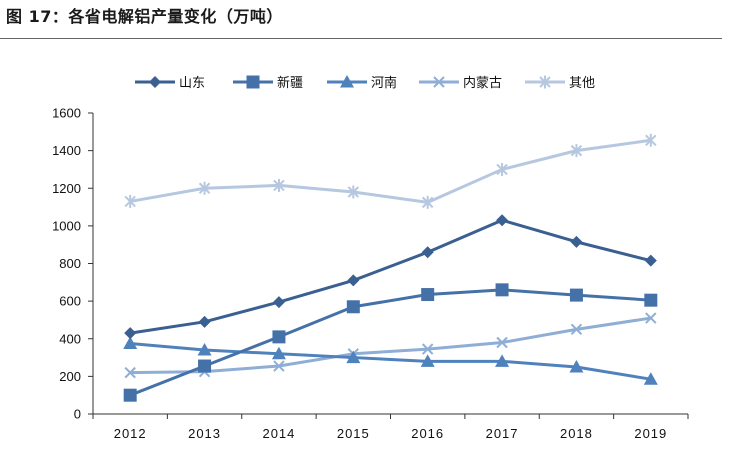 The height and width of the screenshot is (463, 736). I want to click on y-tick-label: 0, so click(77, 414).